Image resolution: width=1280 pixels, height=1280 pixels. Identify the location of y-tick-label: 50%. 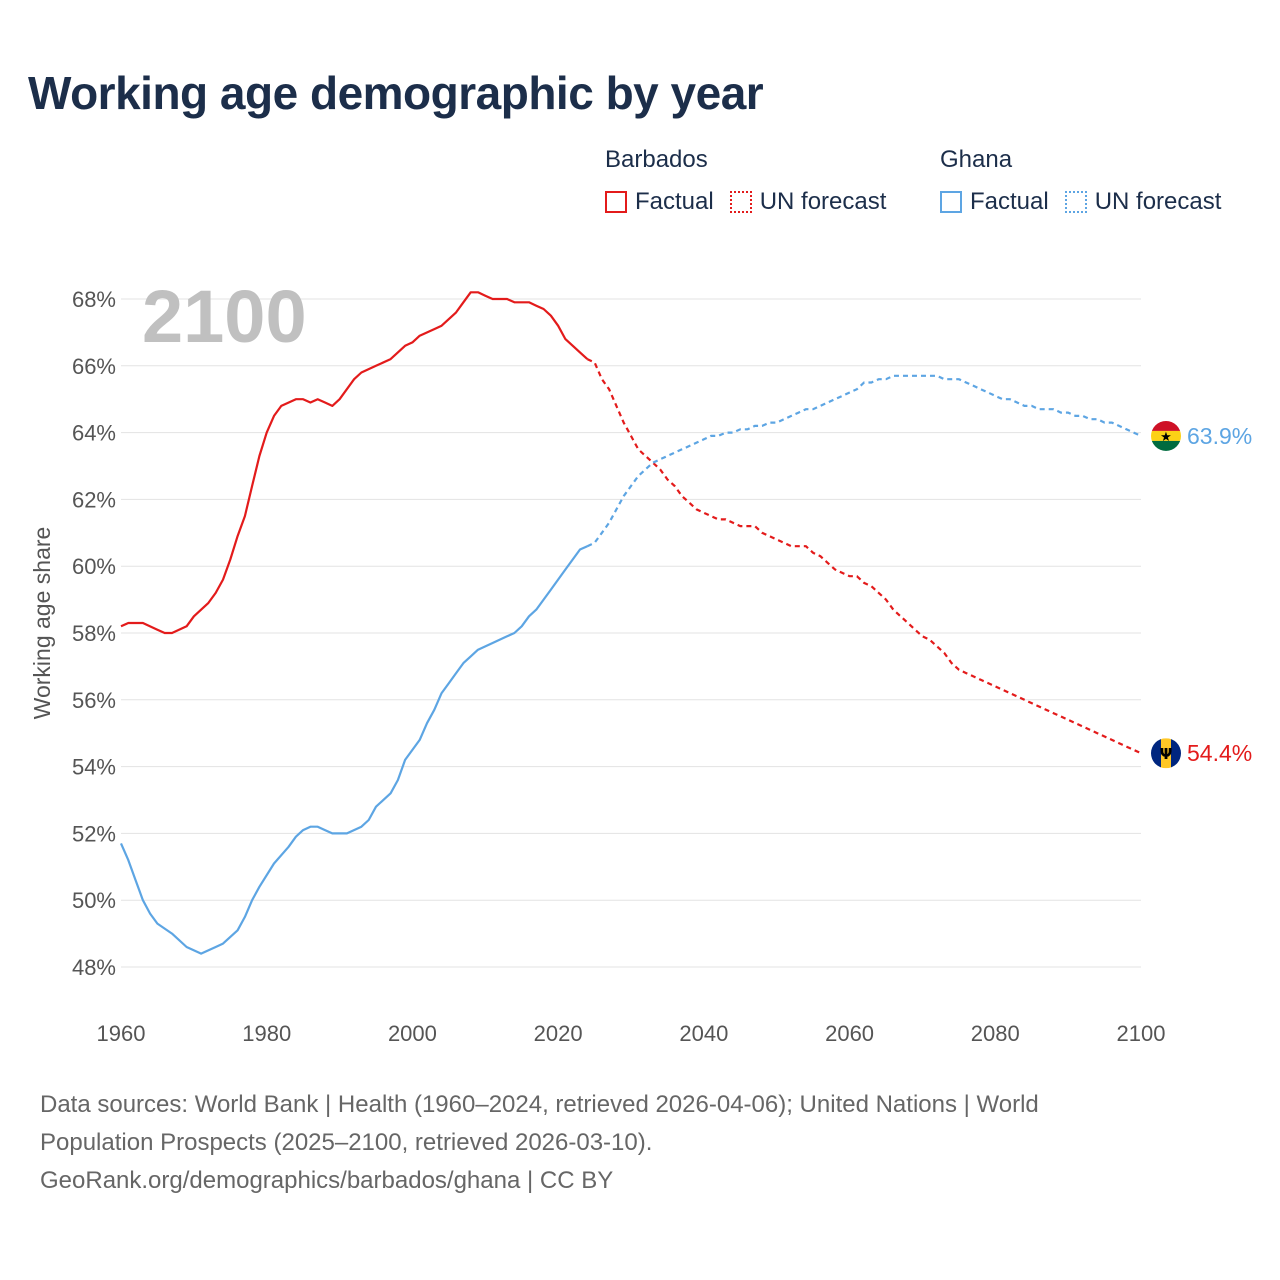
(94, 900).